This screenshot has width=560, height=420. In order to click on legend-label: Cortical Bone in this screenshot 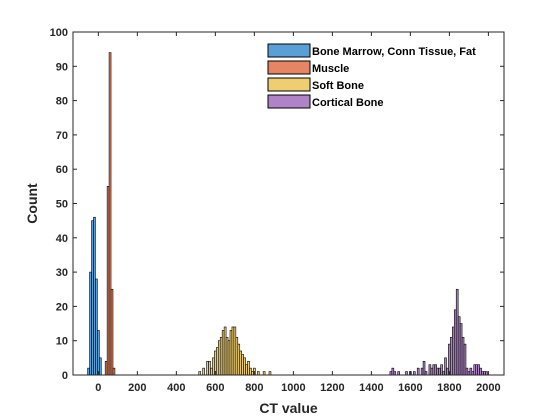, I will do `click(348, 103)`.